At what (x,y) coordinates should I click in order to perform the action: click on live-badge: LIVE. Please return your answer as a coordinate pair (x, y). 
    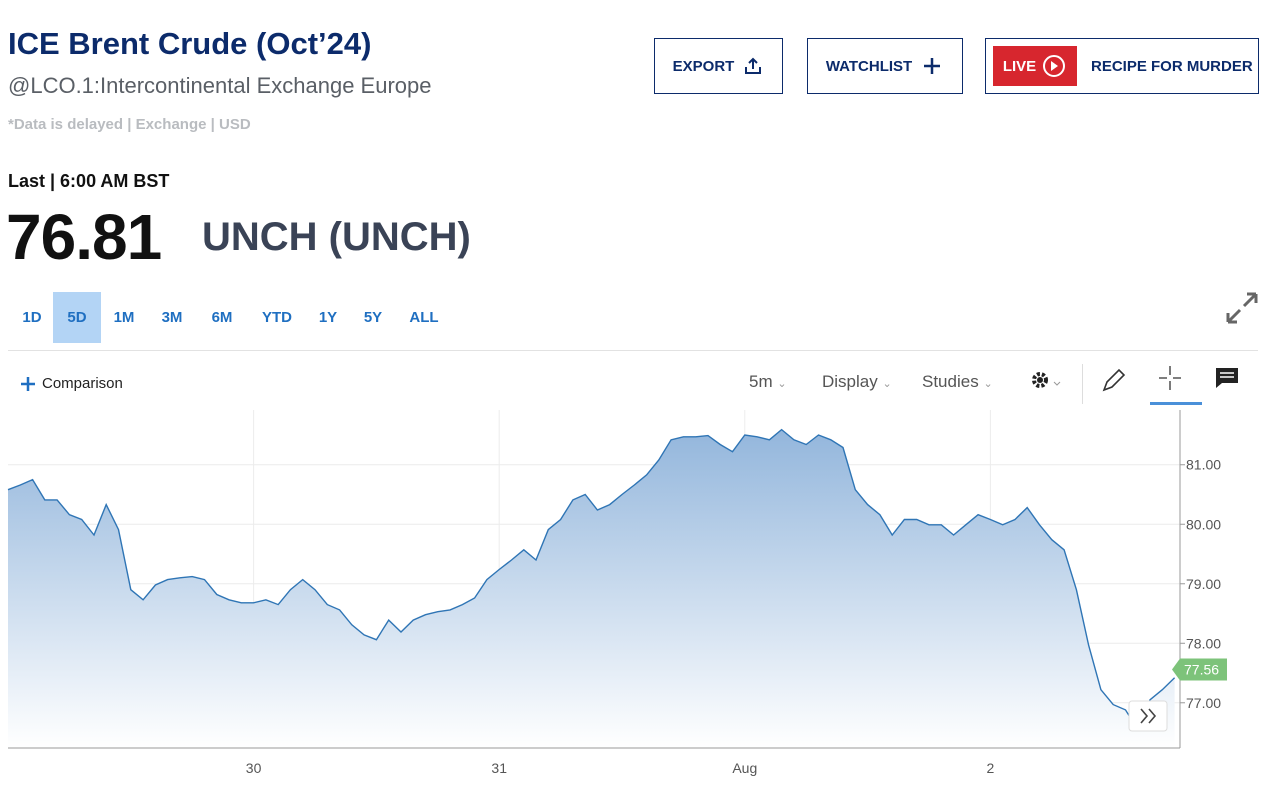
    Looking at the image, I should click on (1035, 66).